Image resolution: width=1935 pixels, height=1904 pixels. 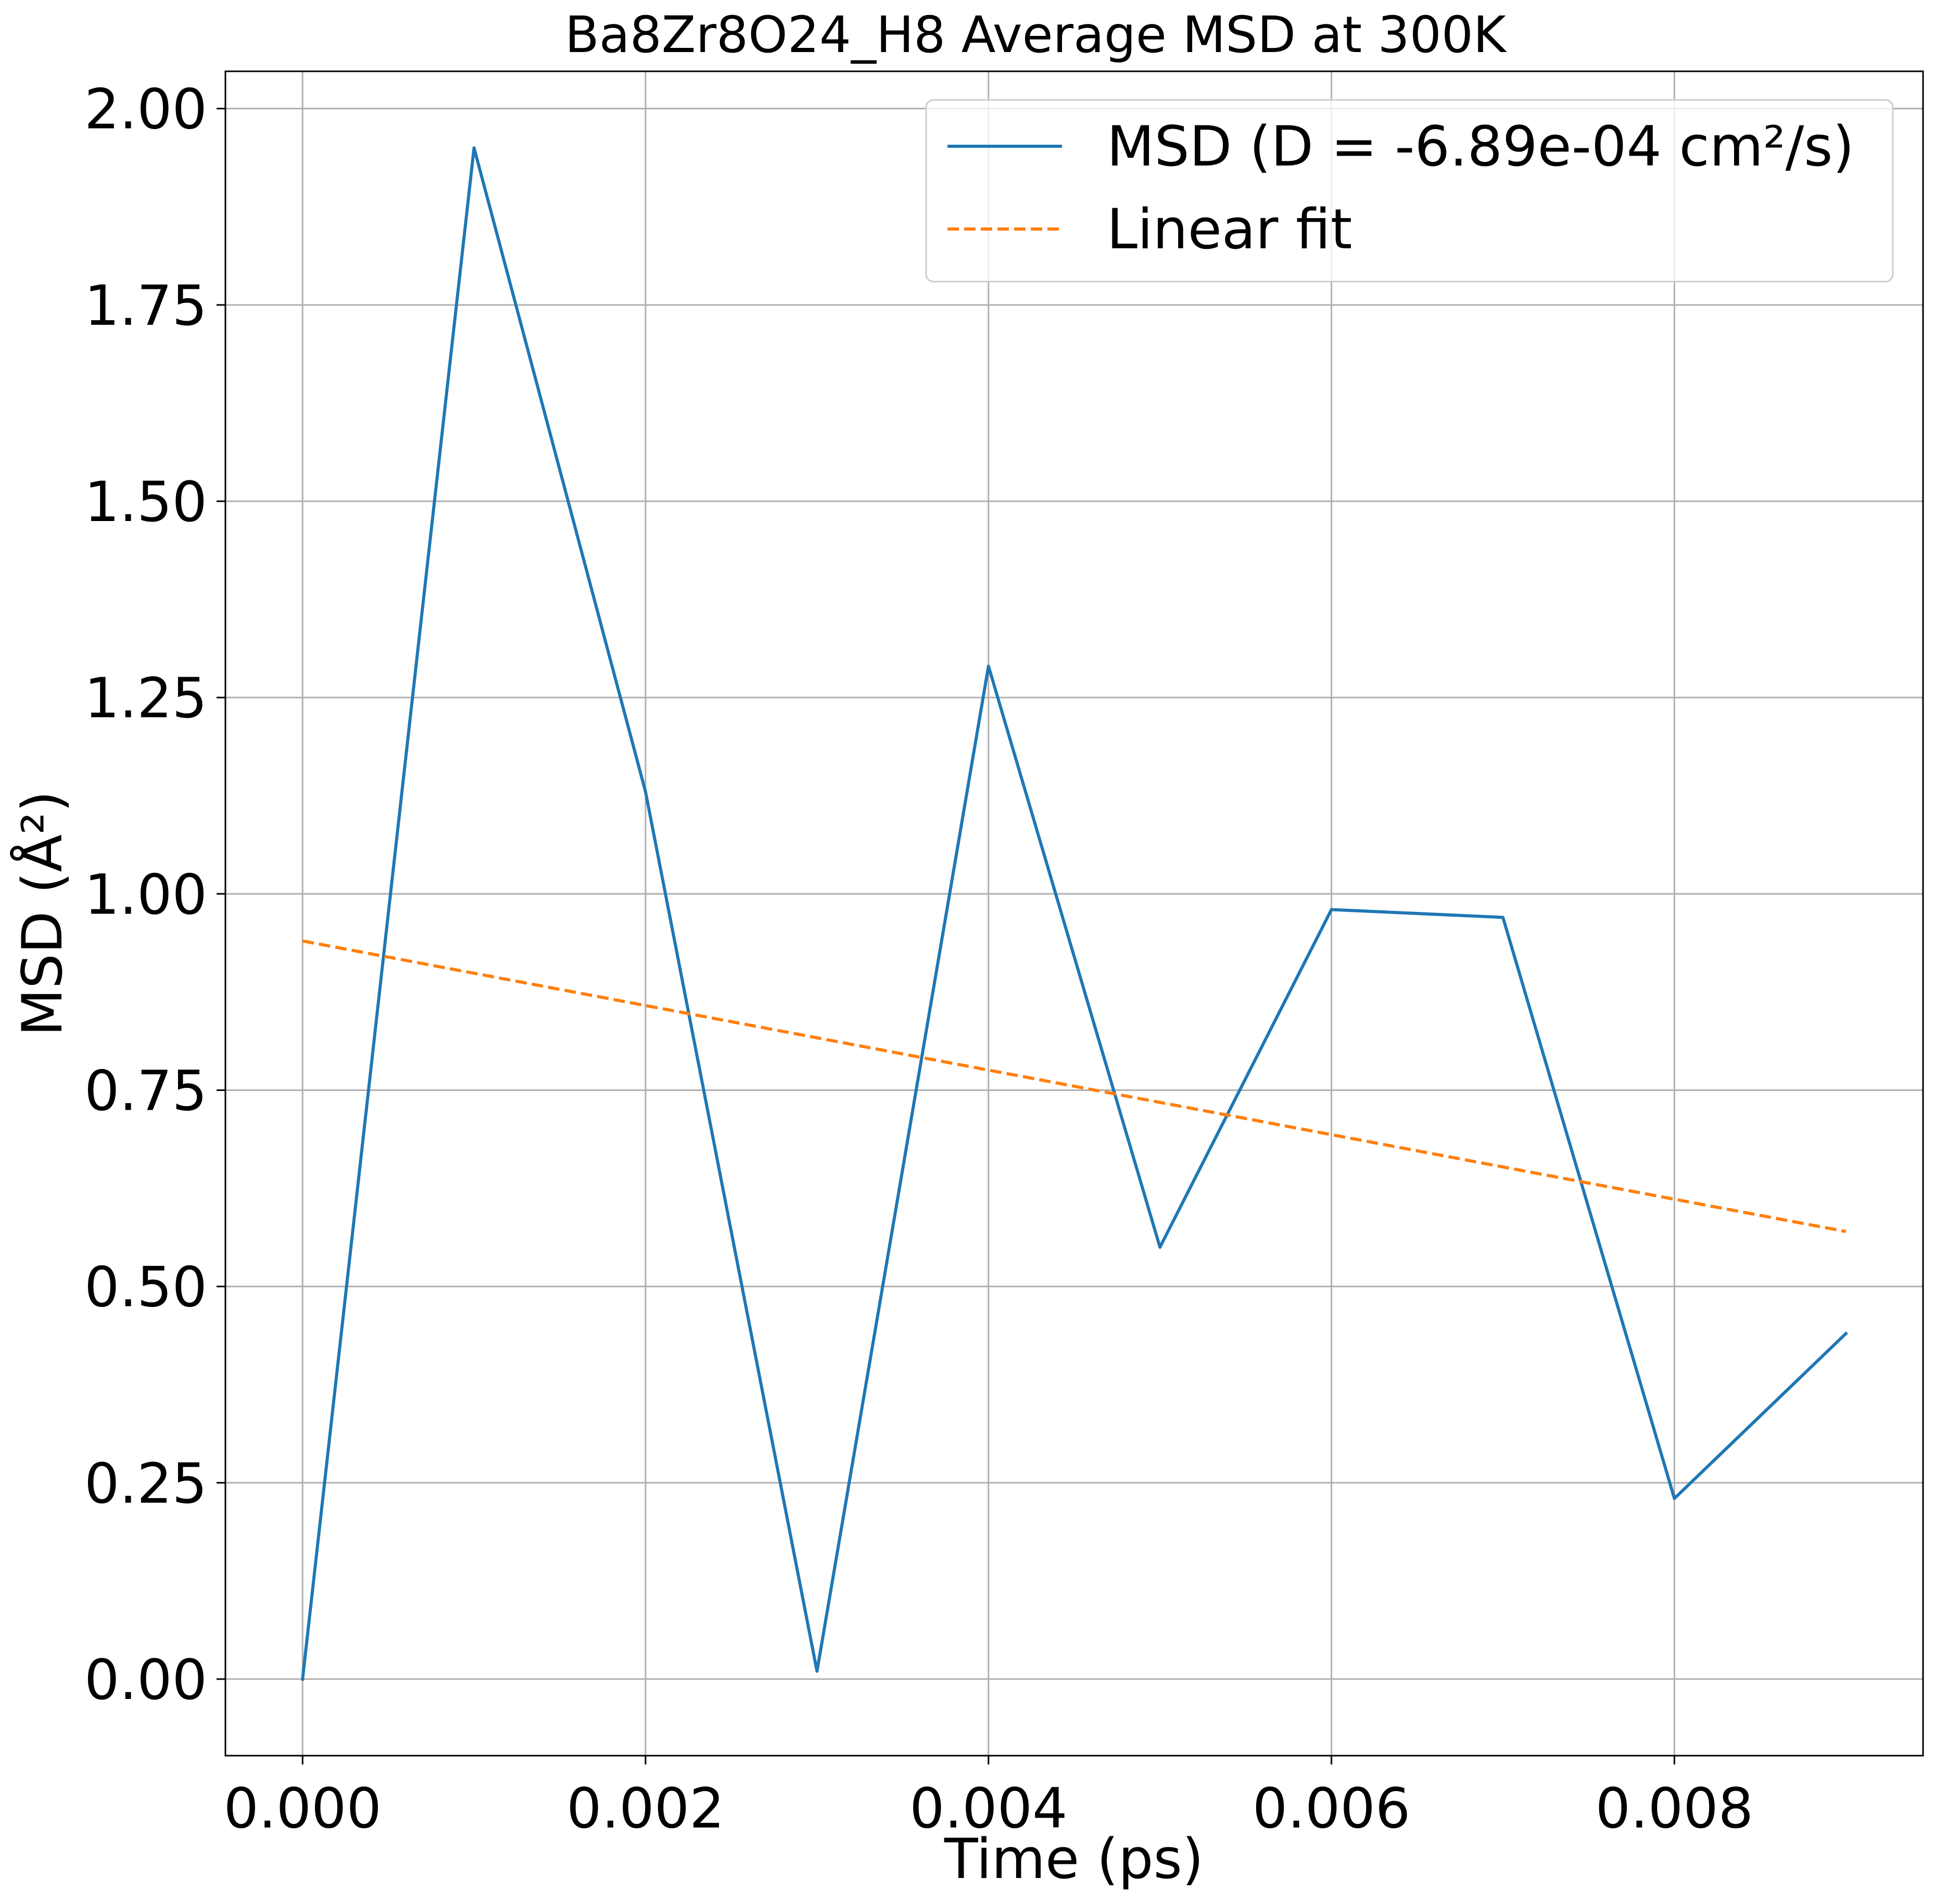 What do you see at coordinates (645, 1808) in the screenshot?
I see `x-tick-label: 0.002` at bounding box center [645, 1808].